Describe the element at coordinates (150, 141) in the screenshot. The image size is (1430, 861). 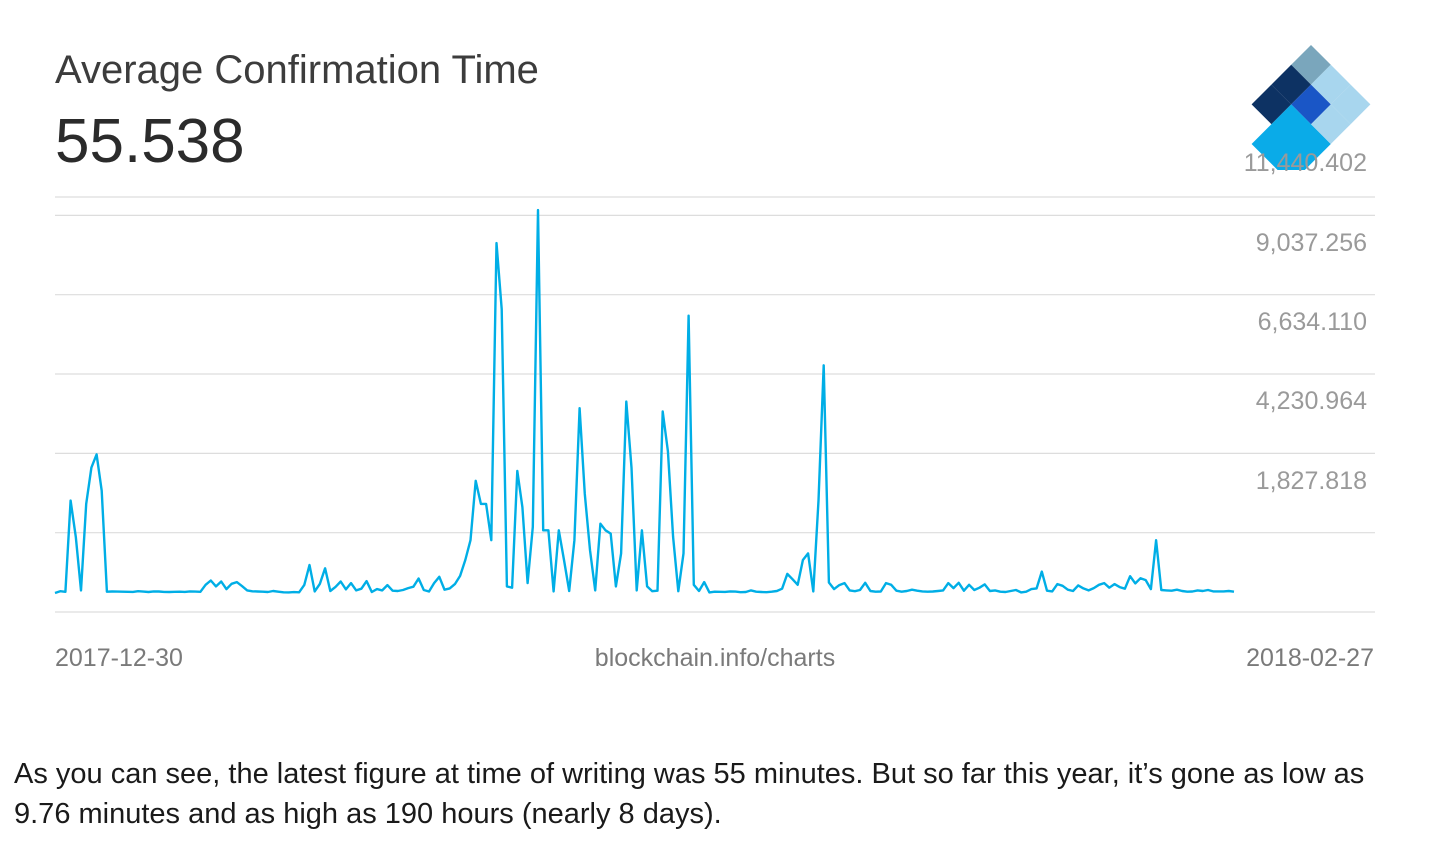
I see `current-value: 55.538` at that location.